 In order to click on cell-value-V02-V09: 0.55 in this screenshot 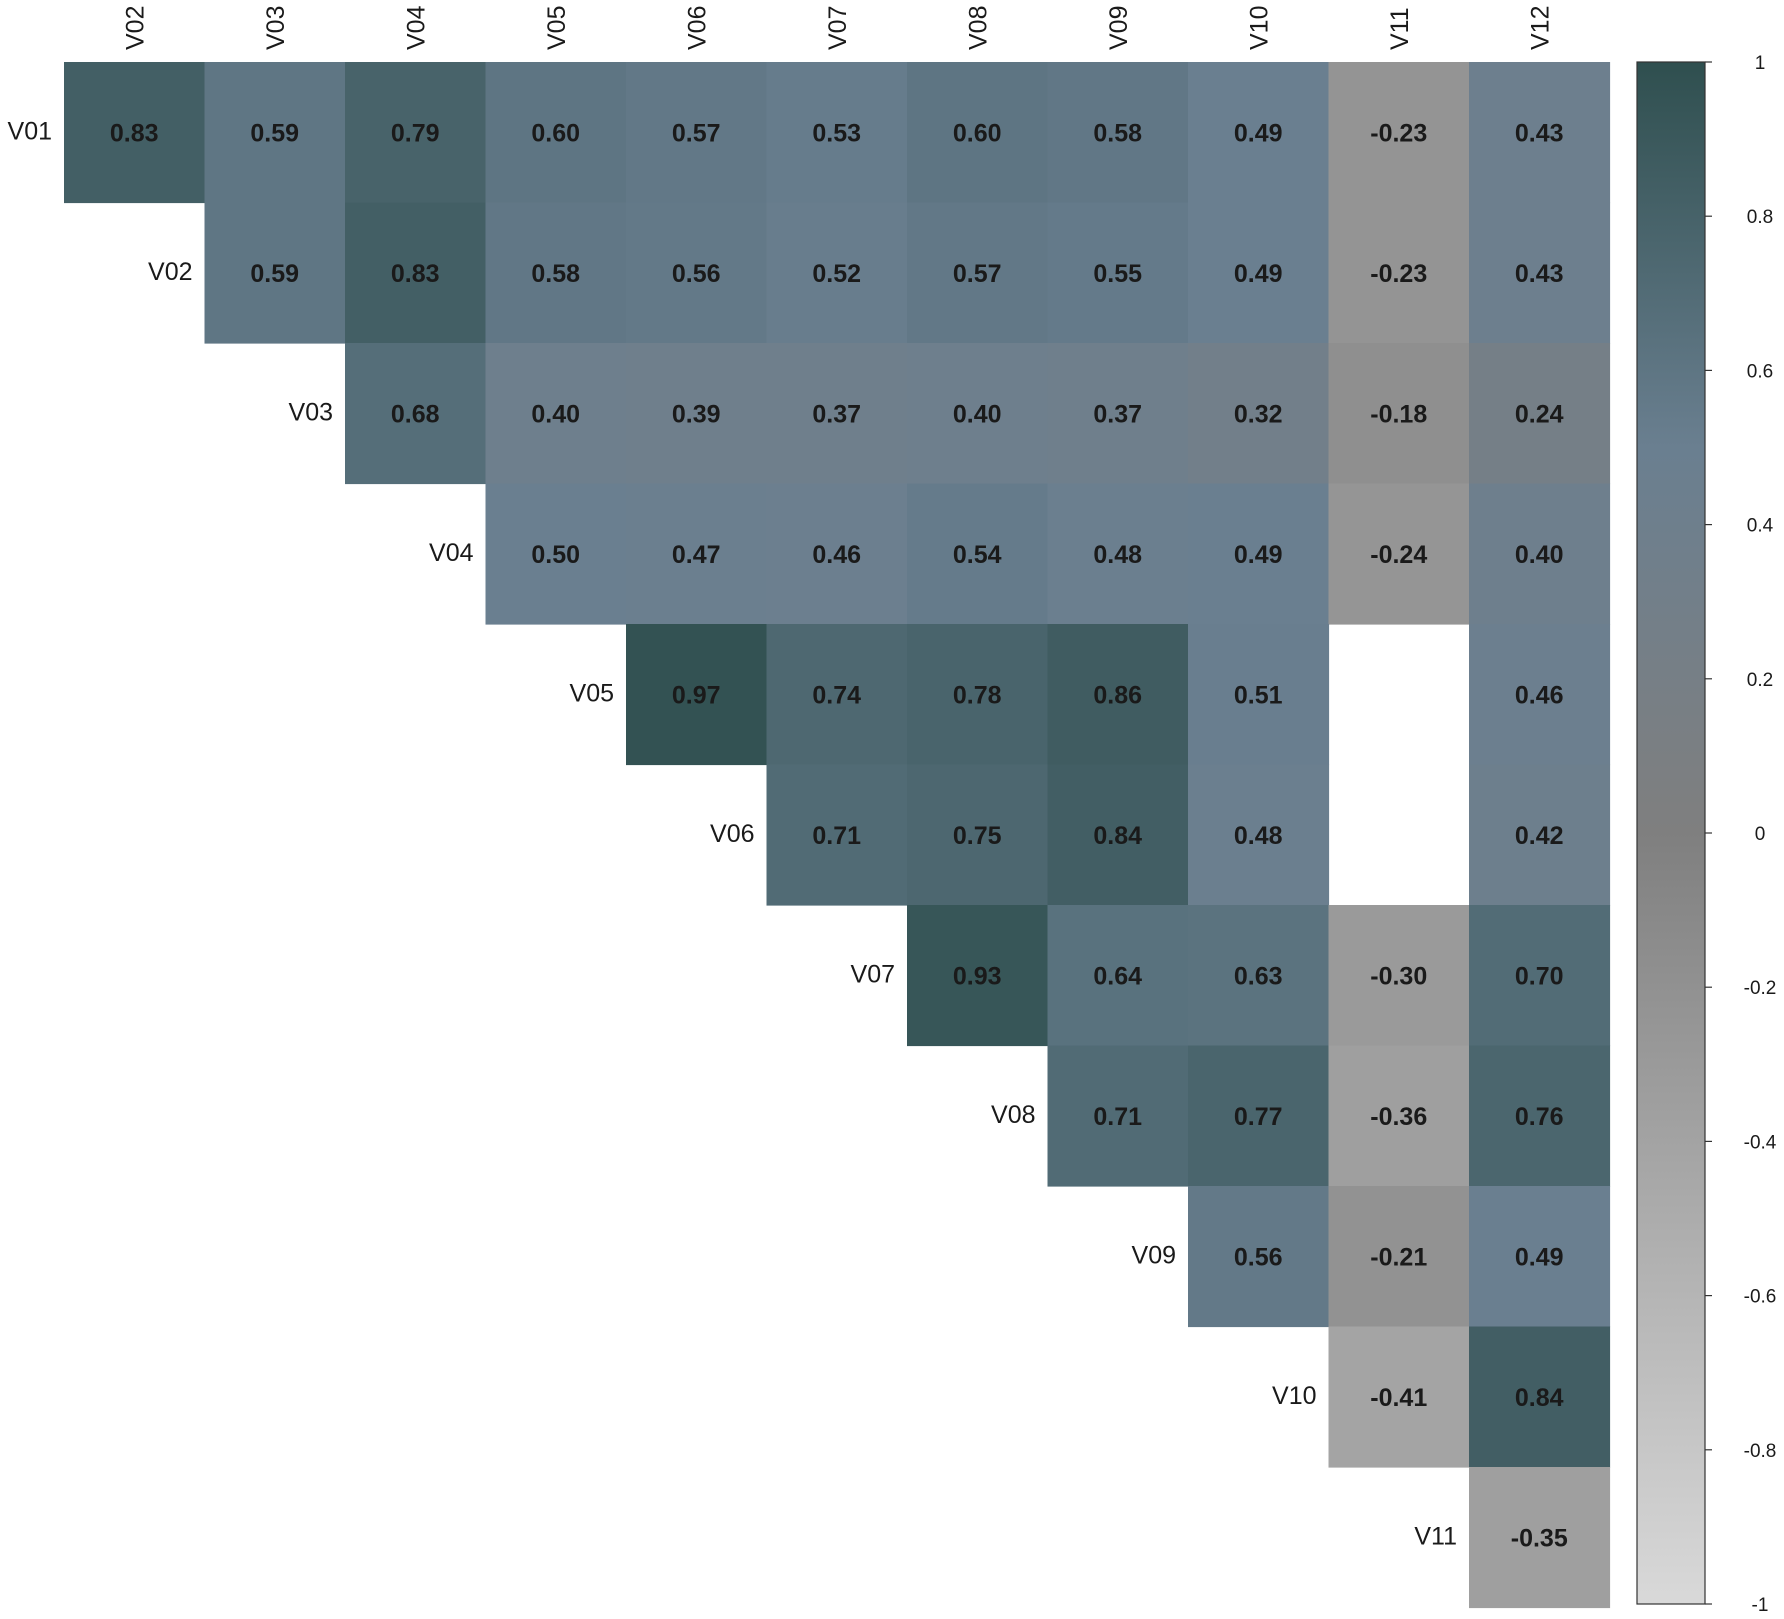, I will do `click(1117, 274)`.